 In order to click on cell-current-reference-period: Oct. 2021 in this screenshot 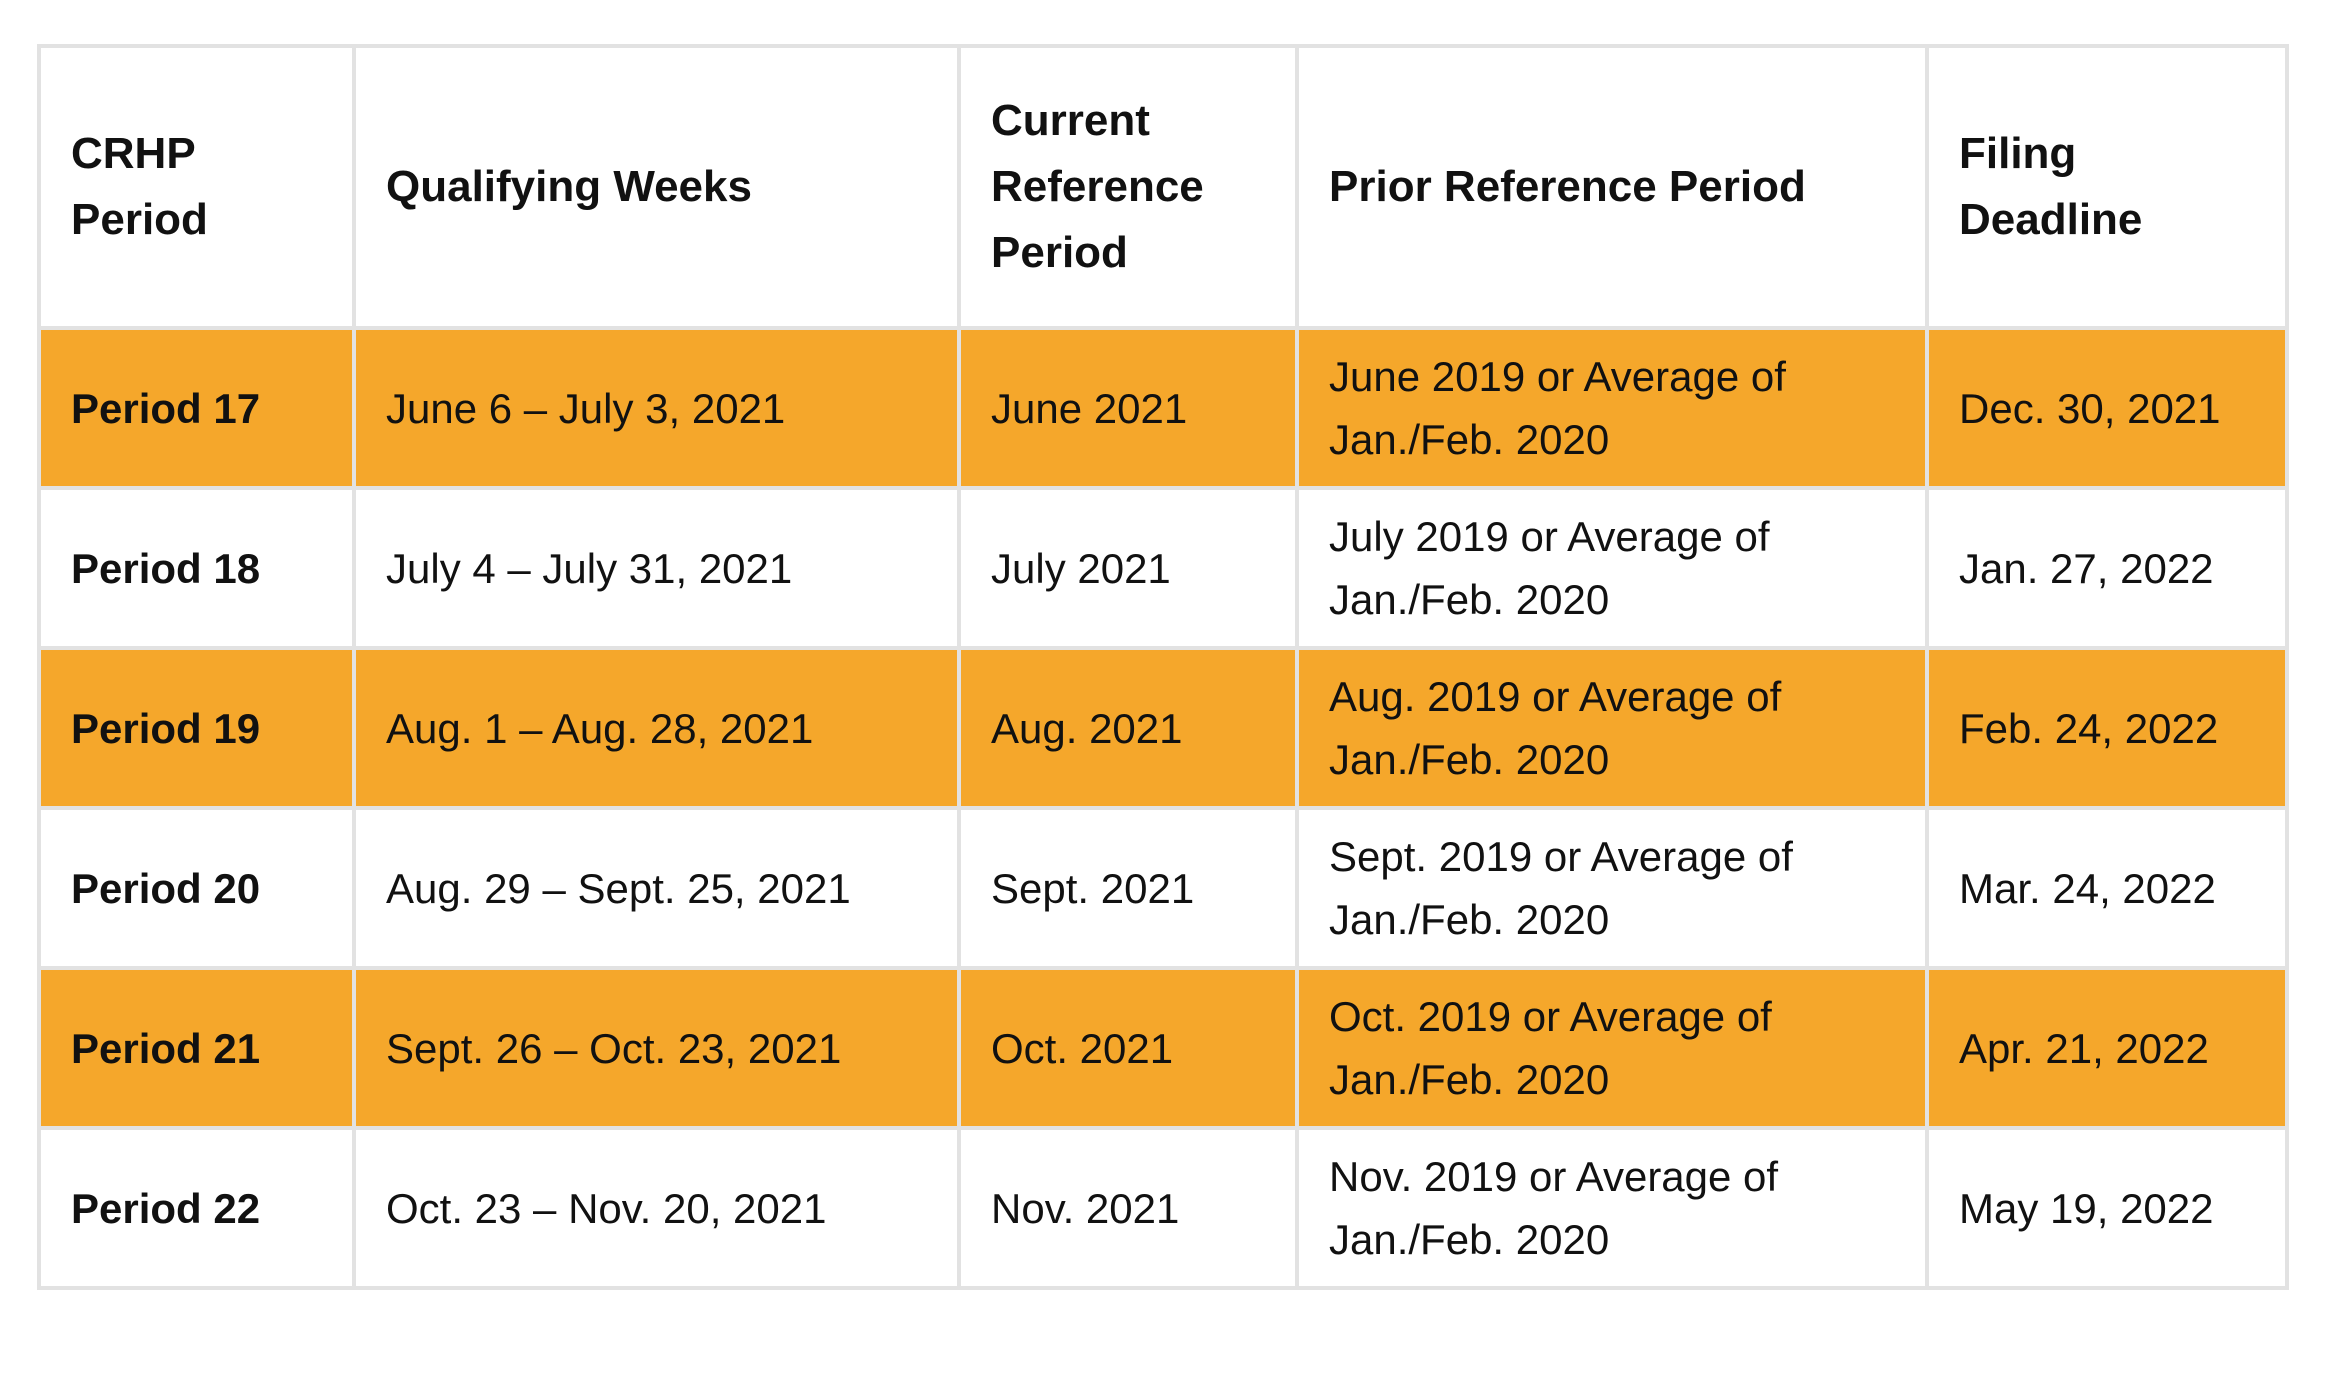, I will do `click(1128, 1048)`.